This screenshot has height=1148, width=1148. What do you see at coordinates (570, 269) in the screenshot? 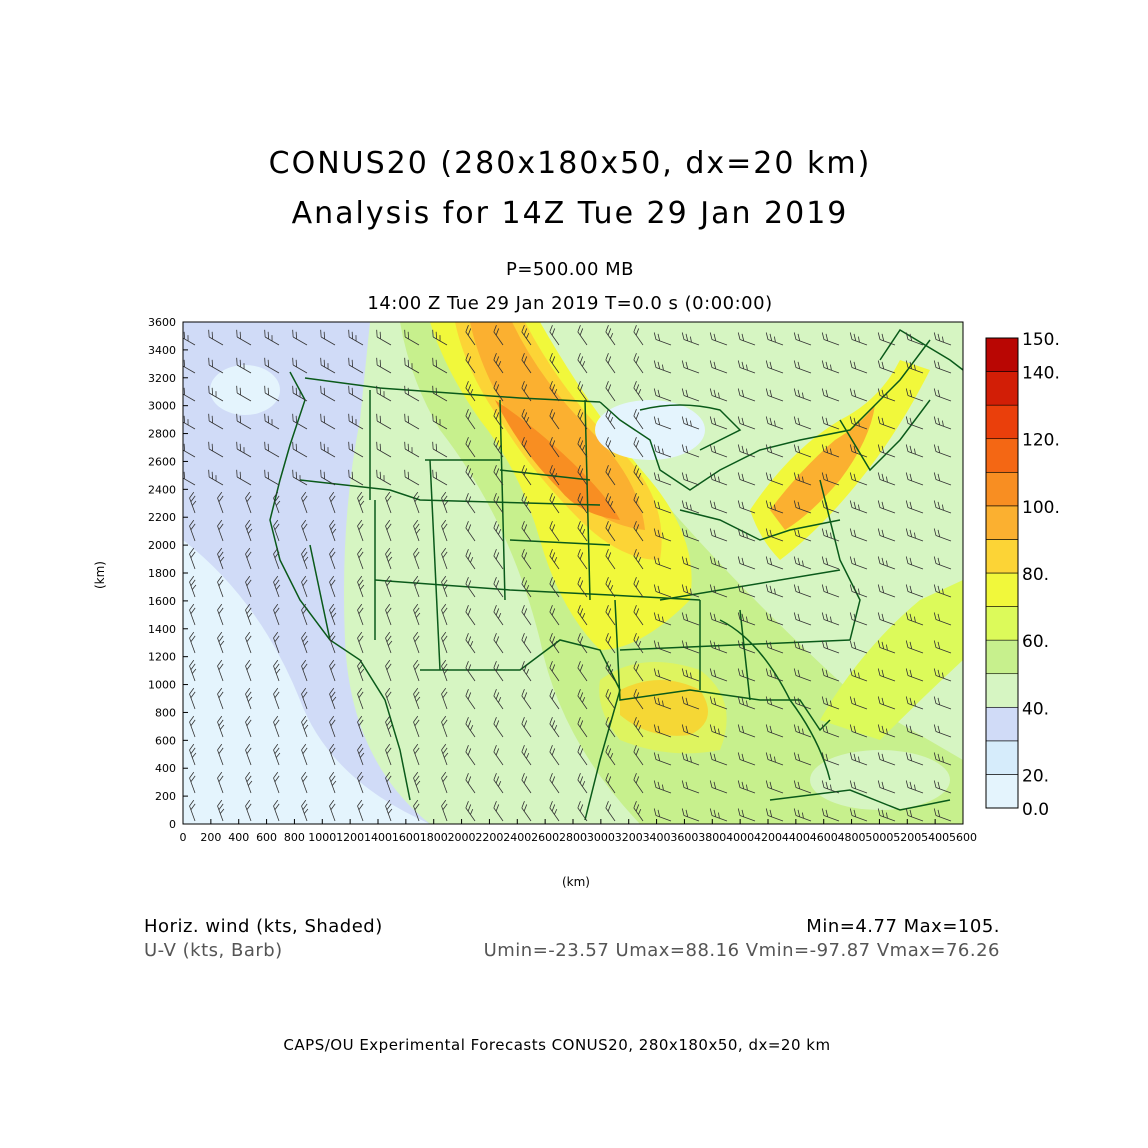
I see `pressure-level-label: P=500.00 MB` at bounding box center [570, 269].